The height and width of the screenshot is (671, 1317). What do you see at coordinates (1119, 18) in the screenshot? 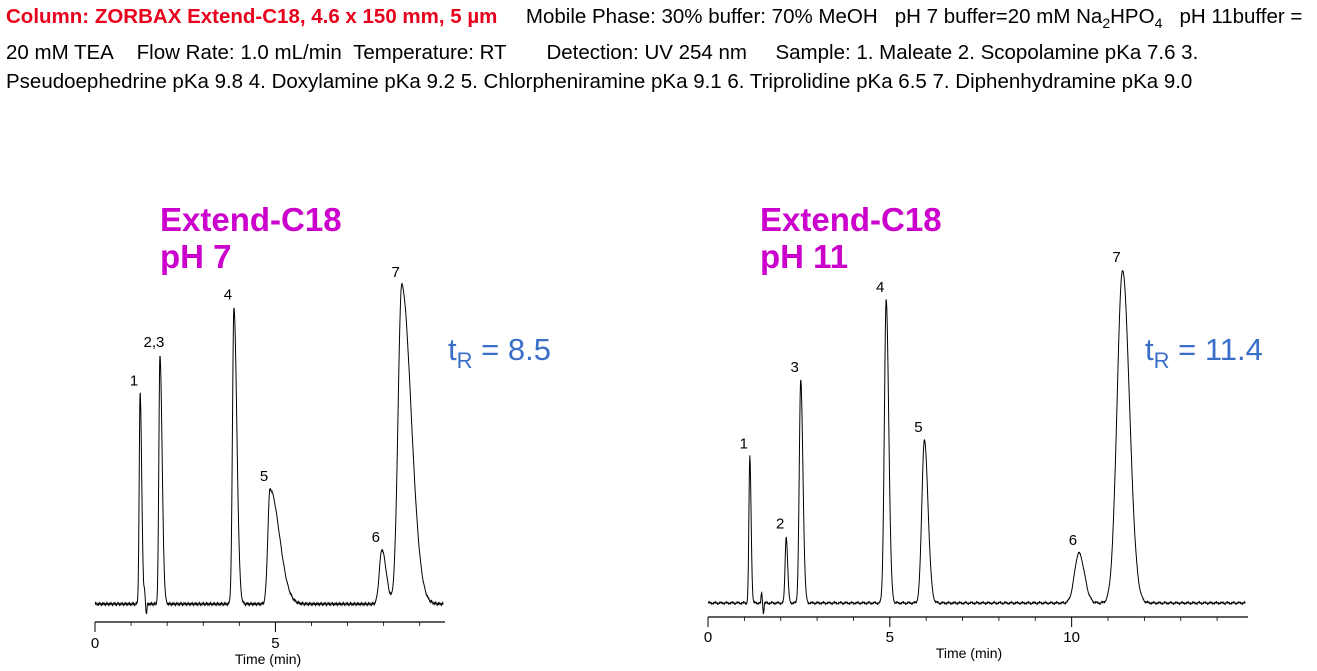
I see `buffer-salt: Na2HPO4` at bounding box center [1119, 18].